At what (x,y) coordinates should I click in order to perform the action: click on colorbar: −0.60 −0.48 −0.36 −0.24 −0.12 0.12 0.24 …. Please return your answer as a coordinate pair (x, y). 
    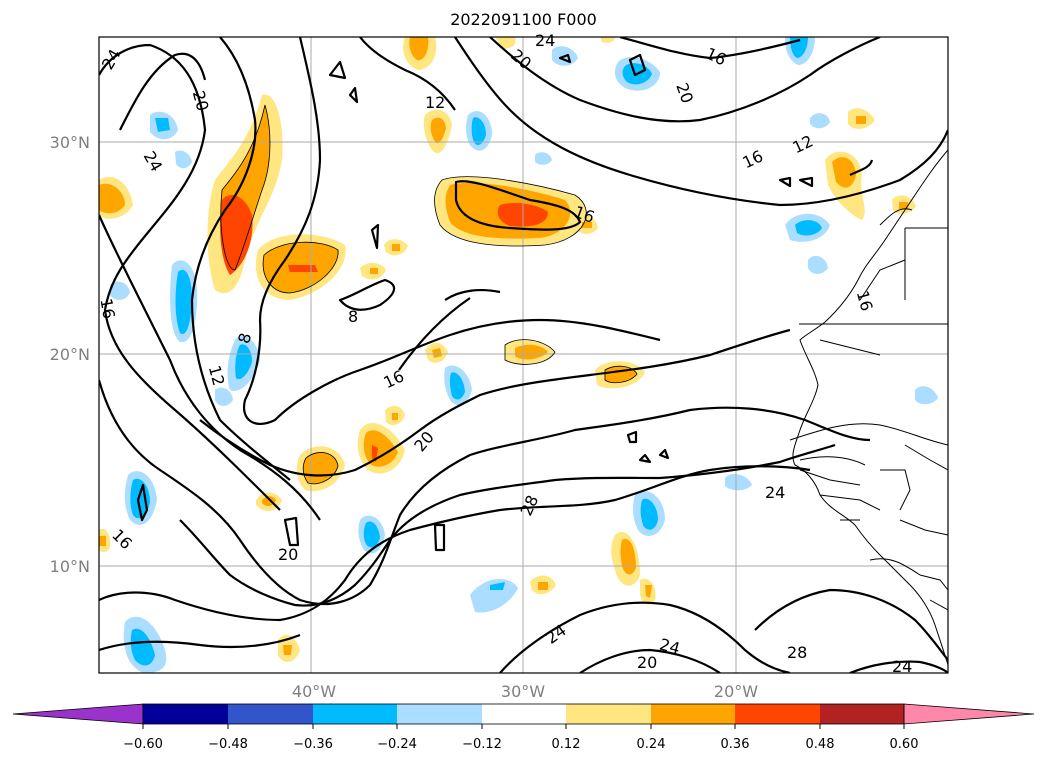
    Looking at the image, I should click on (523, 727).